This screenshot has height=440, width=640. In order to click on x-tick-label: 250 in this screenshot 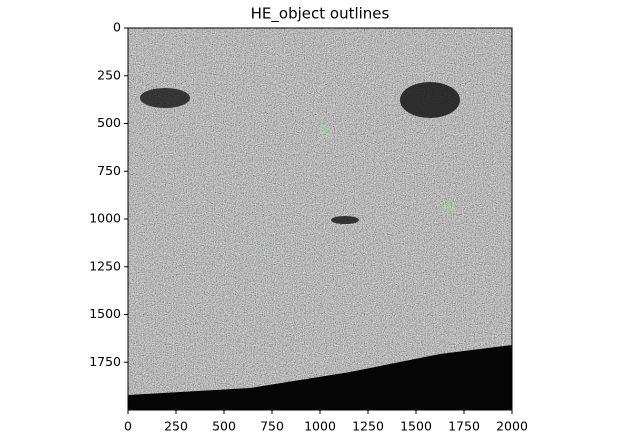, I will do `click(176, 426)`.